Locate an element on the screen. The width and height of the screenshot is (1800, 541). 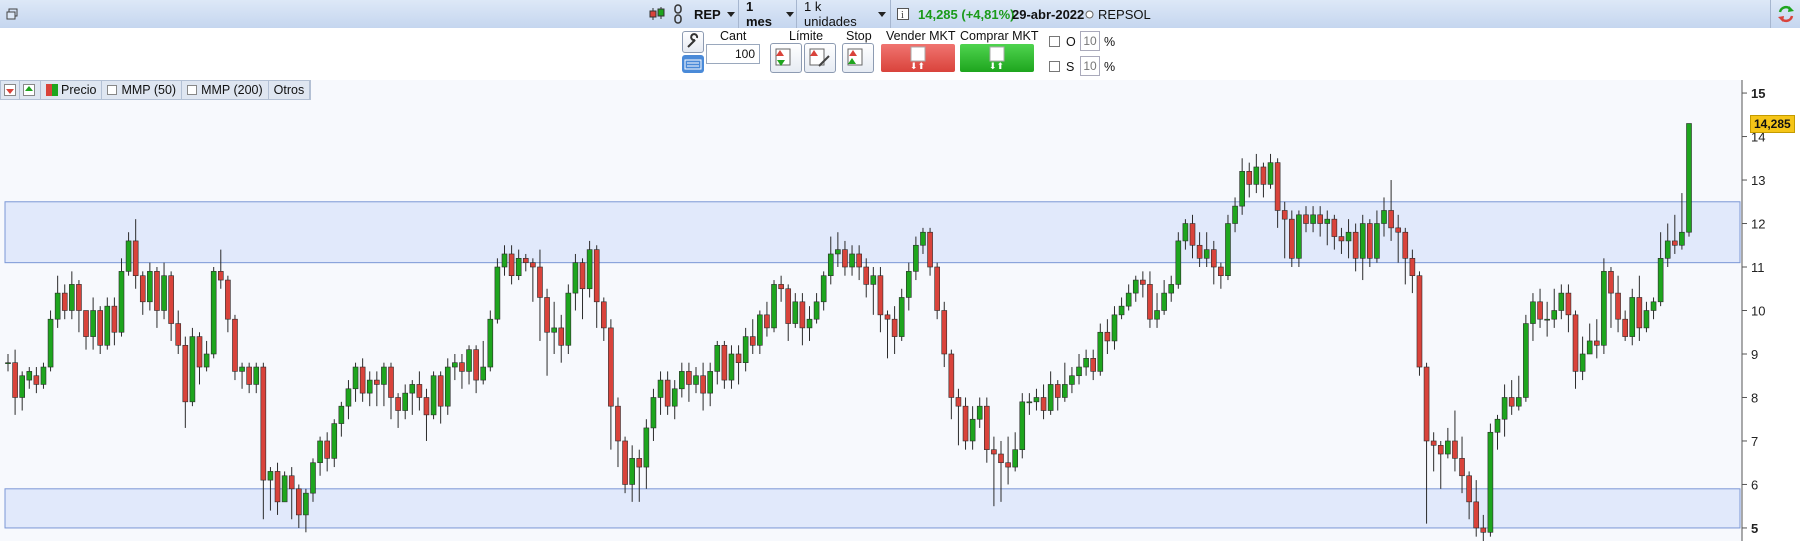
legend-otros: Otros is located at coordinates (290, 90).